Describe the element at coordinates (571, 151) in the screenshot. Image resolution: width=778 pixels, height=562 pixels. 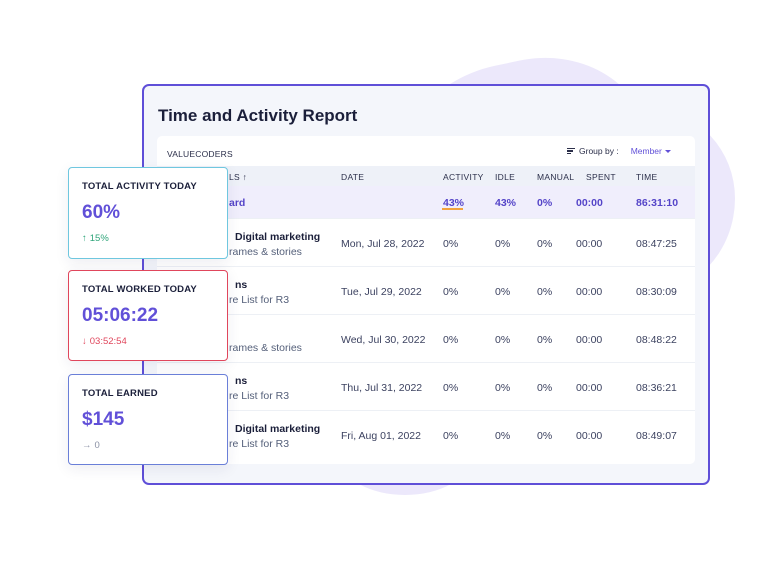
I see `sort-lines-icon` at that location.